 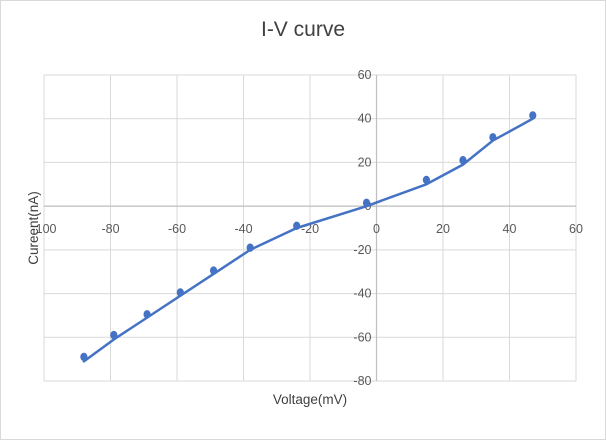 I want to click on x-tick-label: 20, so click(x=443, y=229).